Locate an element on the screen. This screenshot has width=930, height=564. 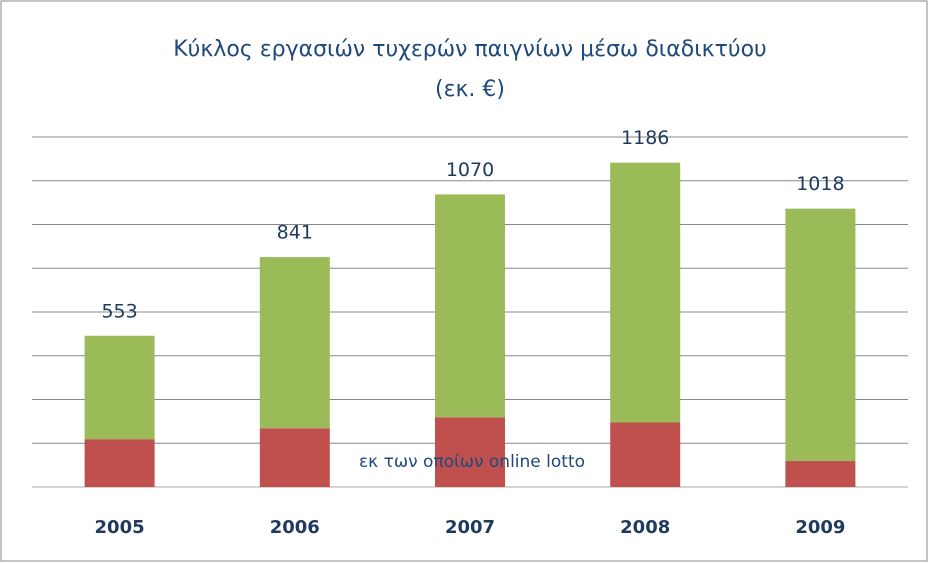
data-label: 1018 is located at coordinates (820, 184).